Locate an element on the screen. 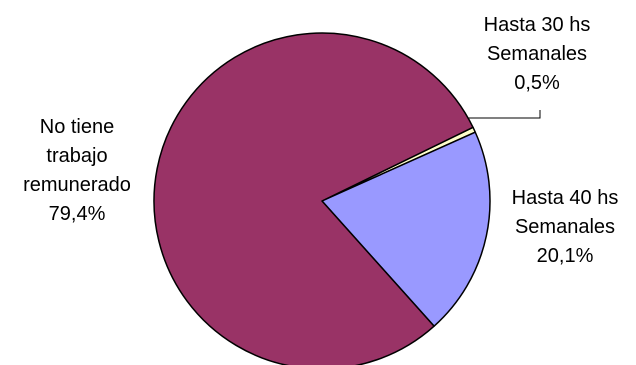 The width and height of the screenshot is (636, 365). slice-label-line: Hasta 40 hs is located at coordinates (565, 198).